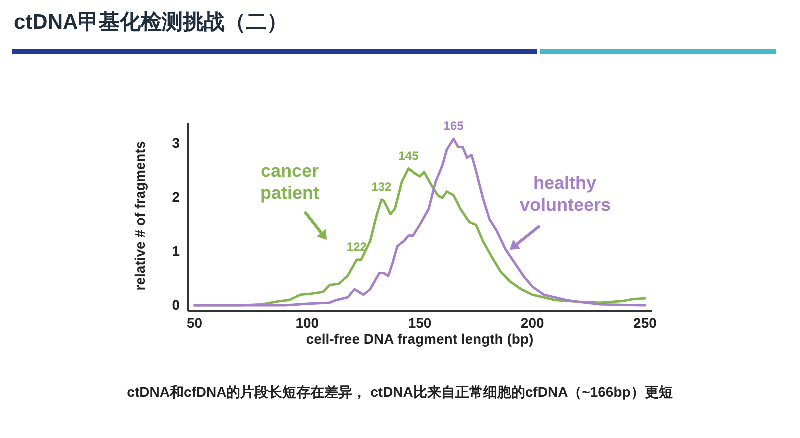 This screenshot has width=800, height=438. What do you see at coordinates (453, 126) in the screenshot?
I see `annotation: 165` at bounding box center [453, 126].